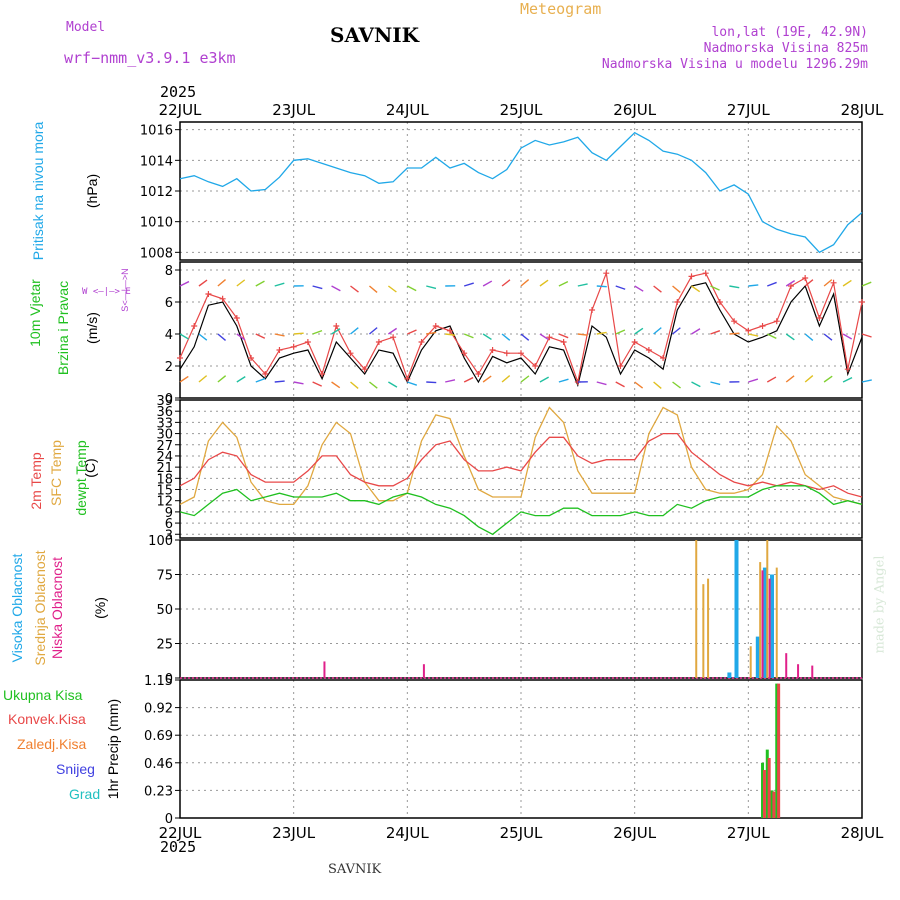 This screenshot has height=900, width=900. I want to click on legend-rain-total: Ukupna Kisa, so click(43, 695).